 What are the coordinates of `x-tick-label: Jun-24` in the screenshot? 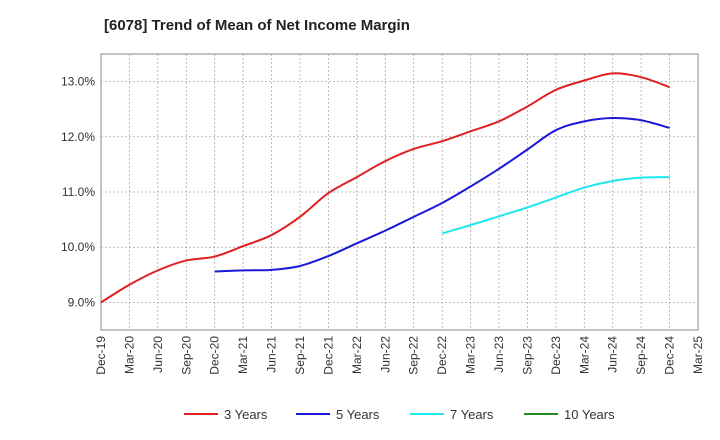 It's located at (613, 354).